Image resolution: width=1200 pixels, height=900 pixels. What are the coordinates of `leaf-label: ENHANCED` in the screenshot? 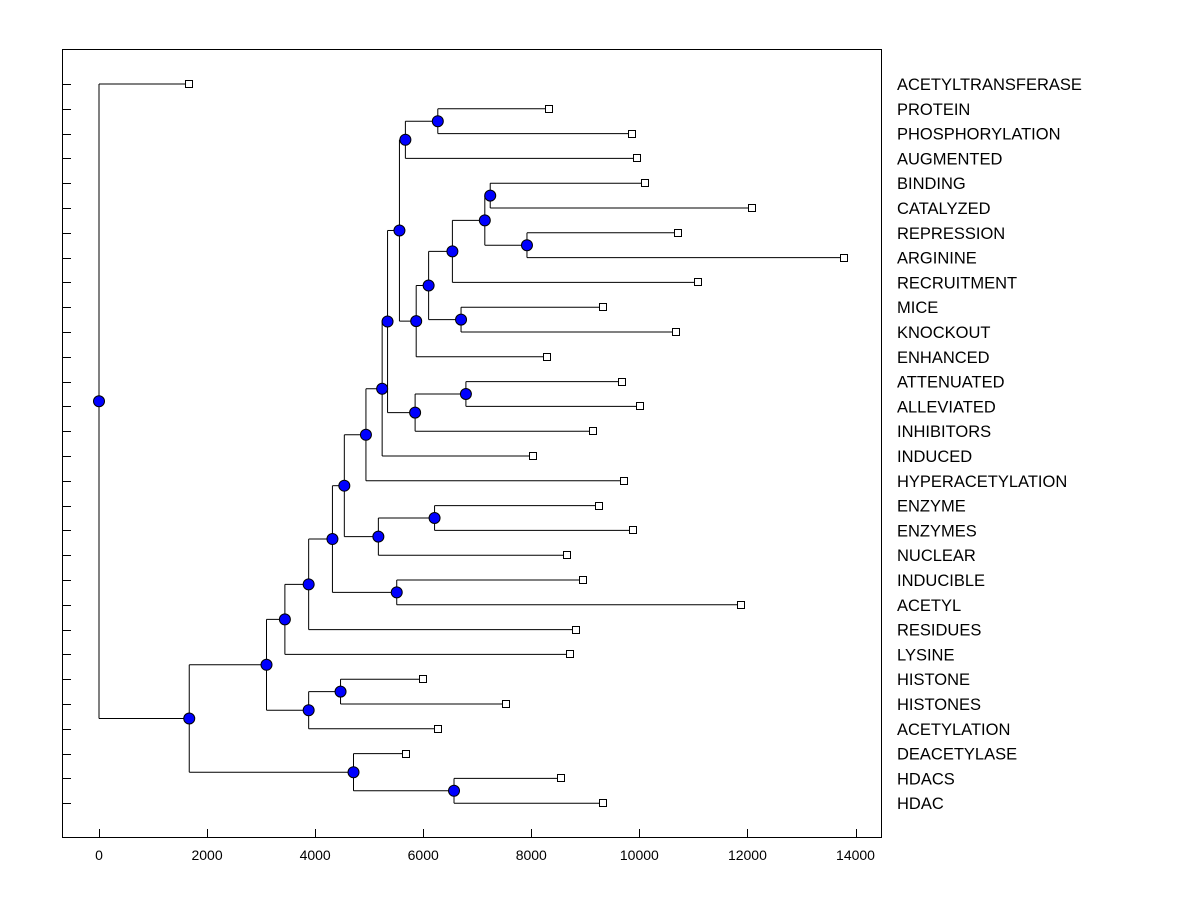 It's located at (943, 358).